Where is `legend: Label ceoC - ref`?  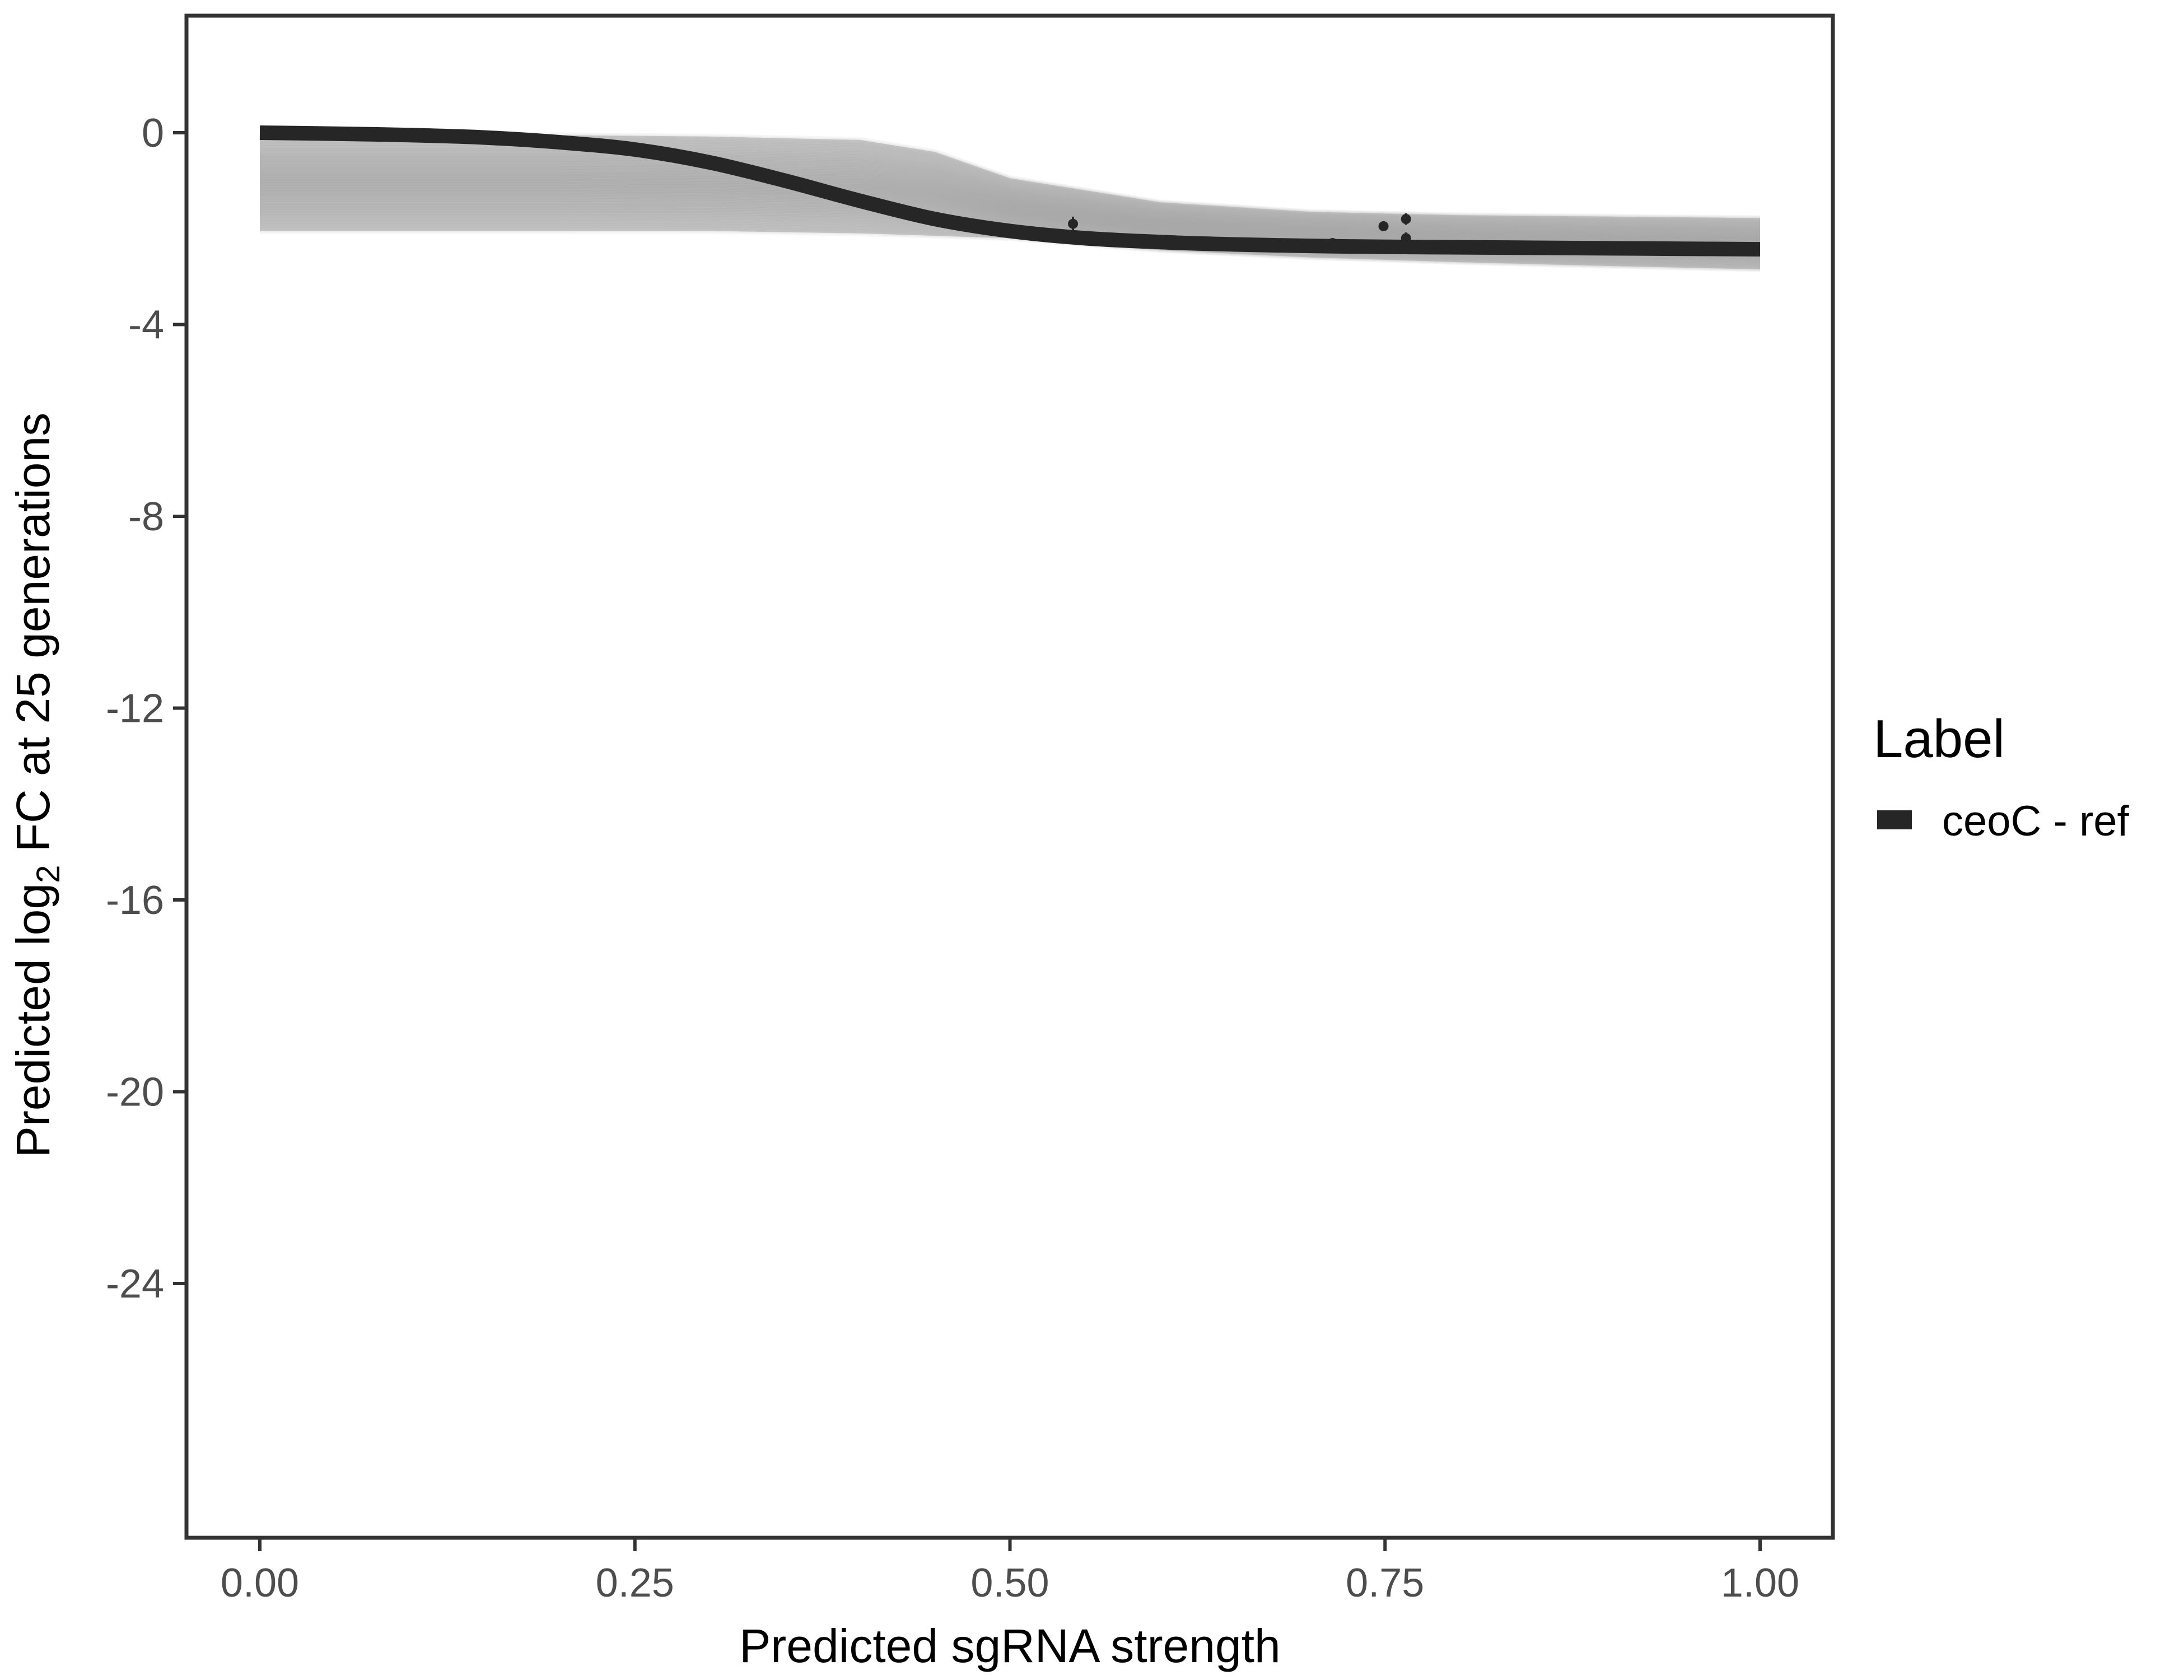 legend: Label ceoC - ref is located at coordinates (2002, 777).